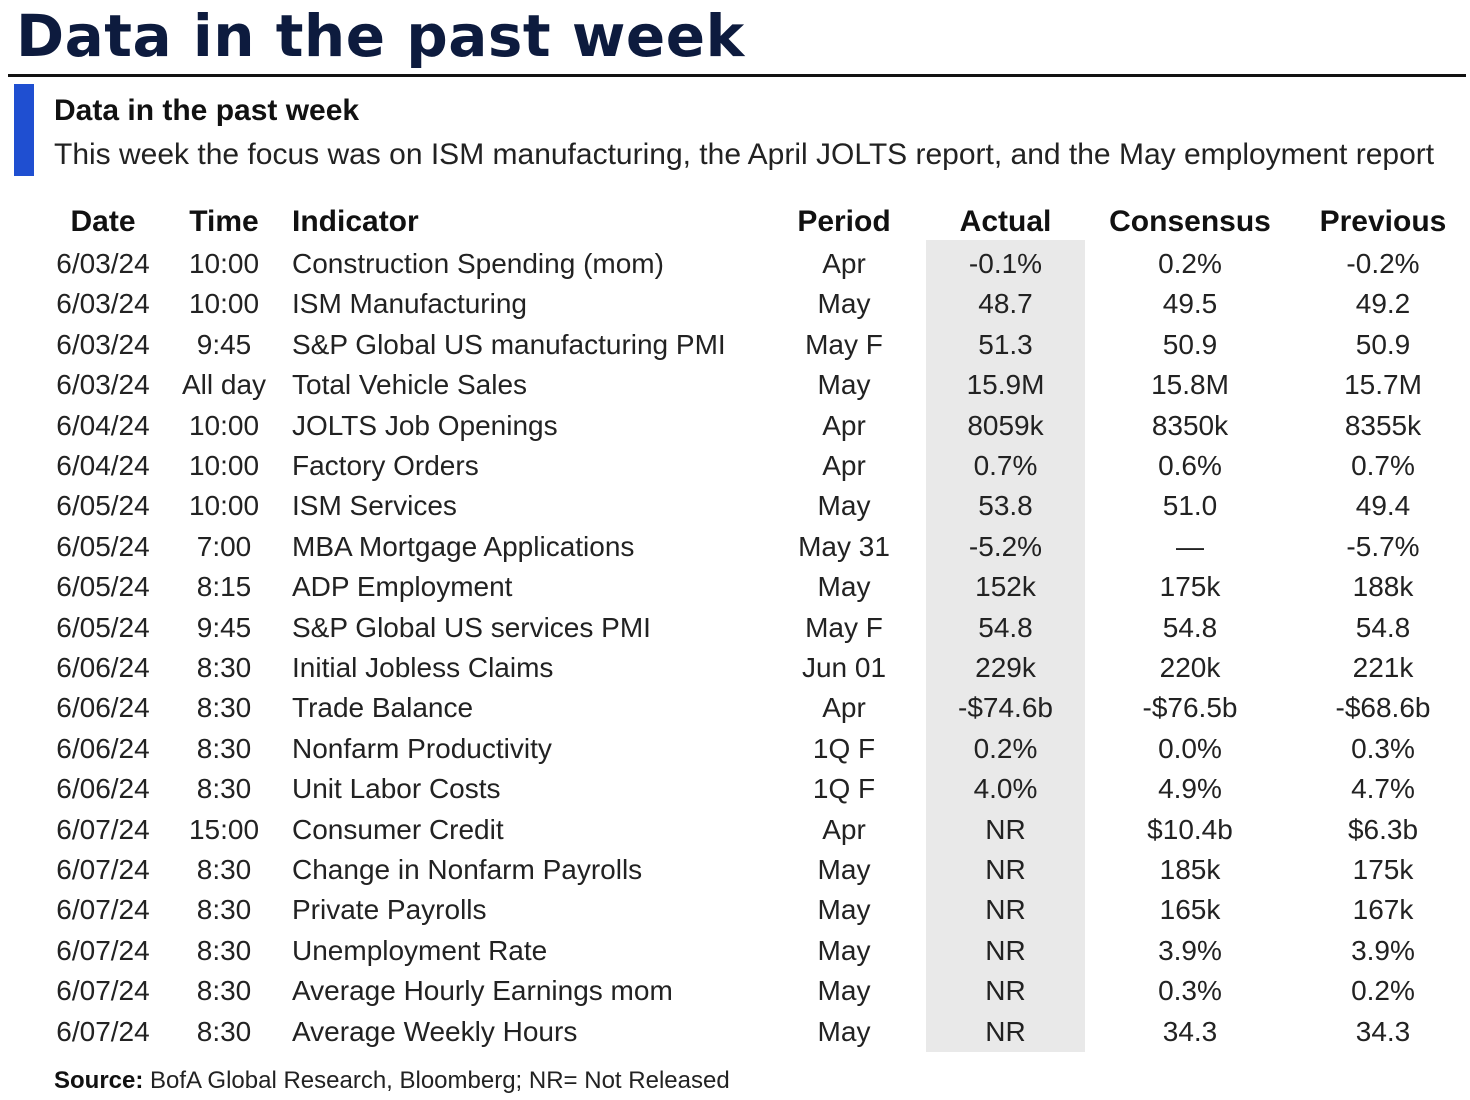 The width and height of the screenshot is (1470, 1100). I want to click on indicator-cell: Construction Spending (mom), so click(478, 263).